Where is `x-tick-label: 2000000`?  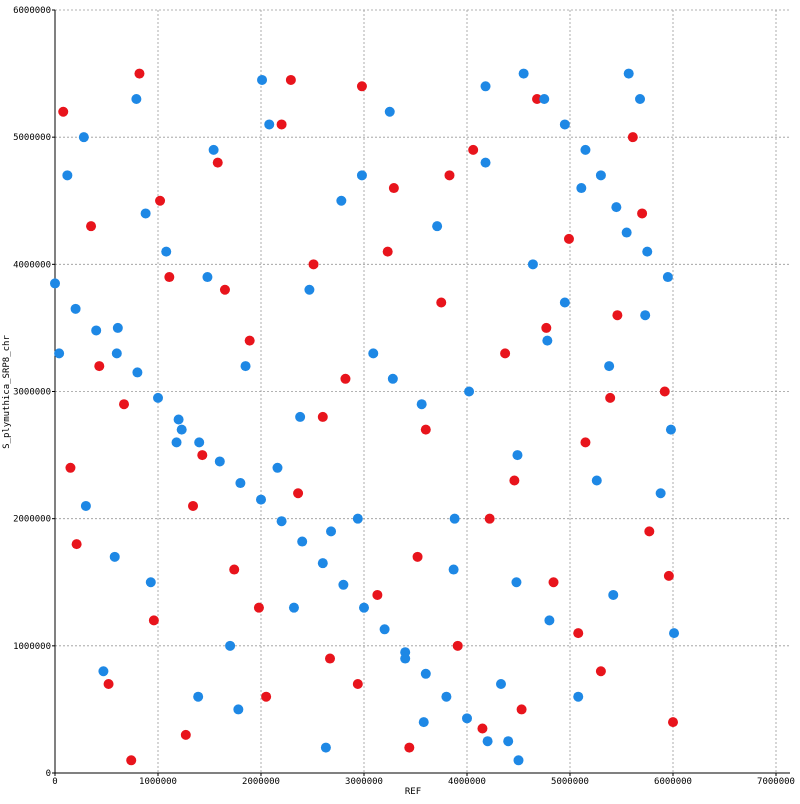 x-tick-label: 2000000 is located at coordinates (261, 782).